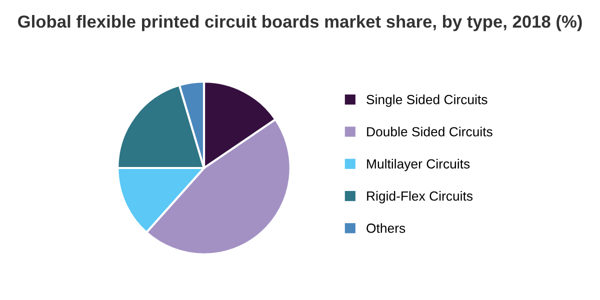  I want to click on legend-label: Others, so click(386, 228).